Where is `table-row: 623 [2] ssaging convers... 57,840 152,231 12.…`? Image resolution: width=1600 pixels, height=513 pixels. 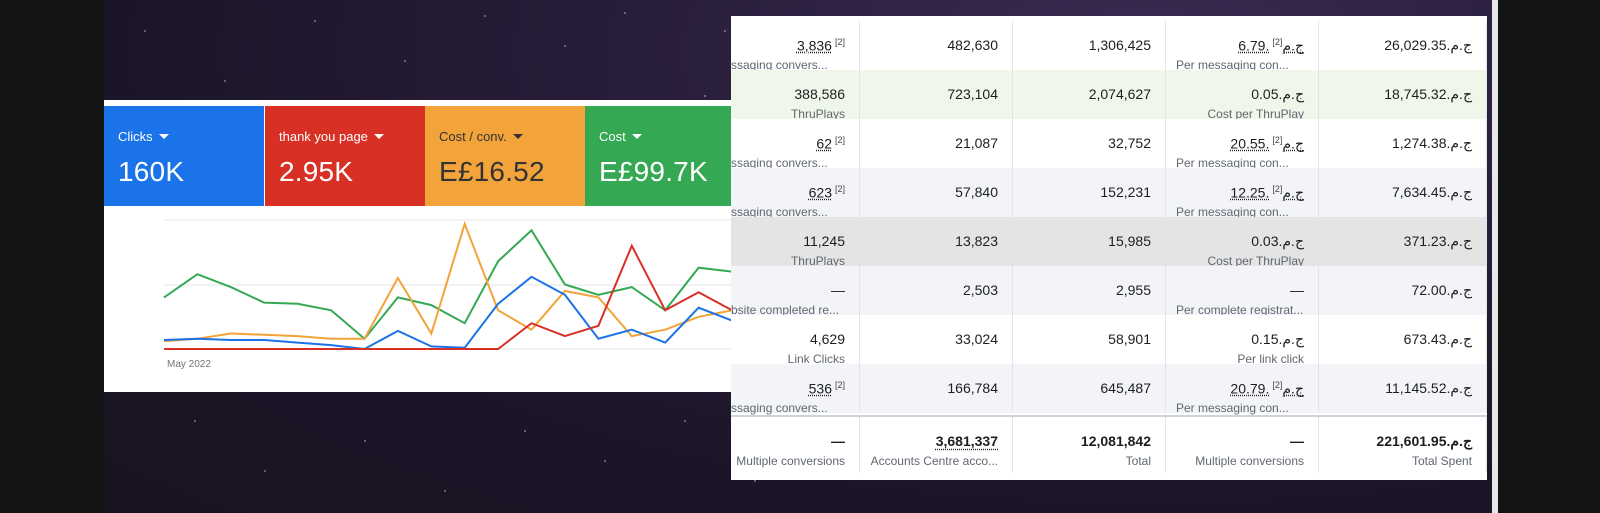 table-row: 623 [2] ssaging convers... 57,840 152,231 12.… is located at coordinates (1109, 193).